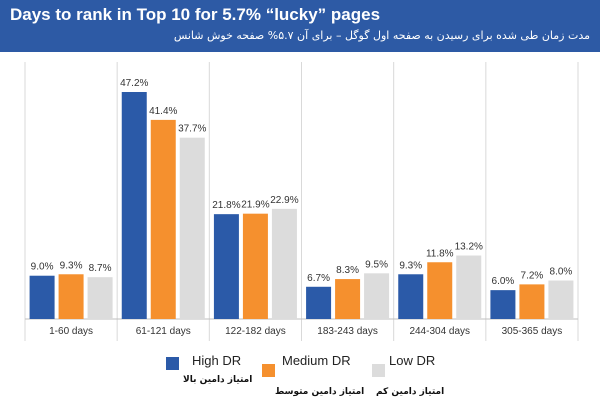  Describe the element at coordinates (376, 264) in the screenshot. I see `data-label: 9.5%` at that location.